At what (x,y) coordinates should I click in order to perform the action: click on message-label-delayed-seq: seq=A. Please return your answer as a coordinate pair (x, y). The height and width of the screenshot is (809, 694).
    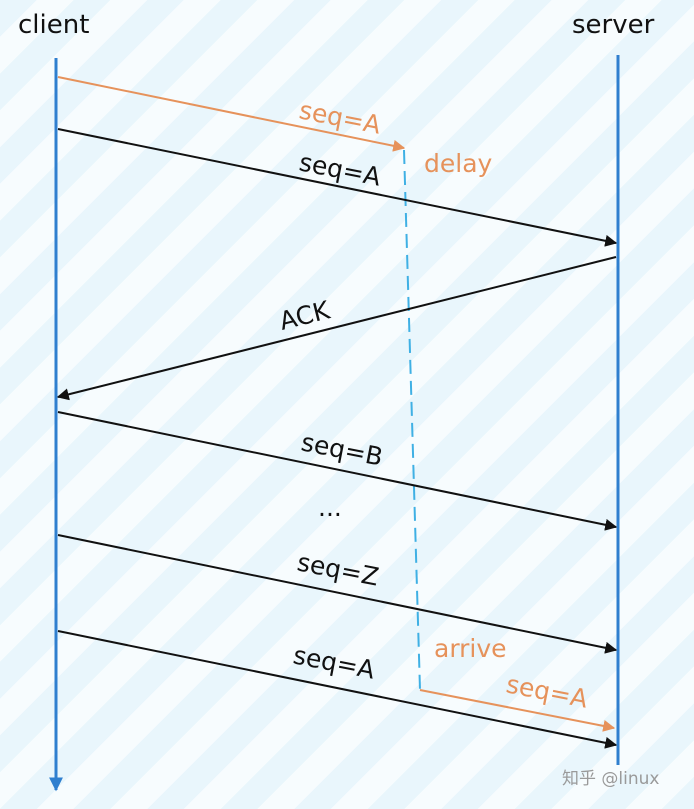
    Looking at the image, I should click on (340, 117).